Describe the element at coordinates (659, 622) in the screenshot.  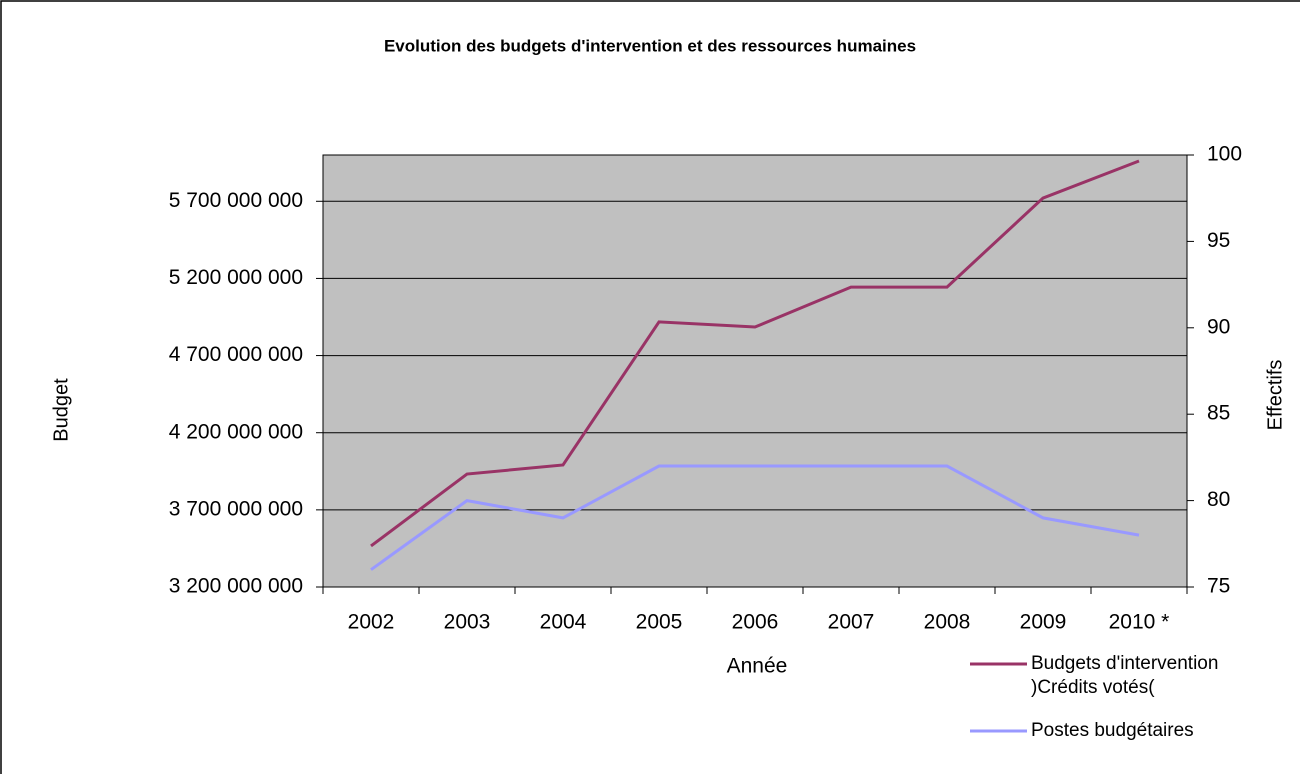
I see `x-tick-label: 2005` at that location.